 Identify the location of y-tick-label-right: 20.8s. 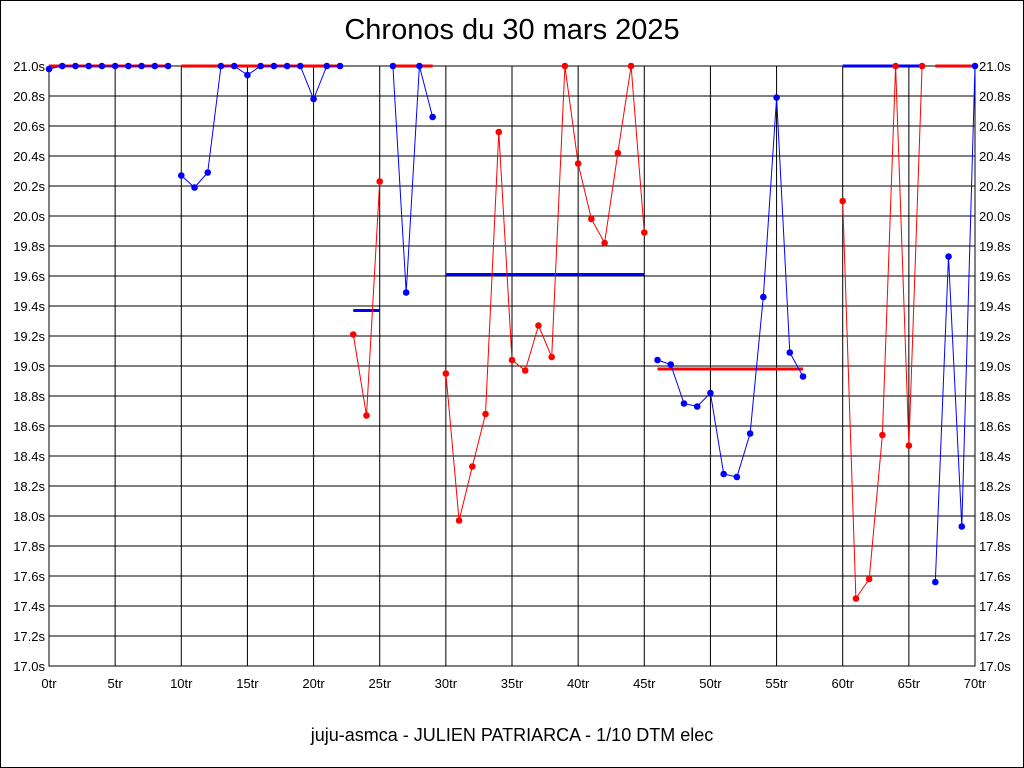
(995, 96).